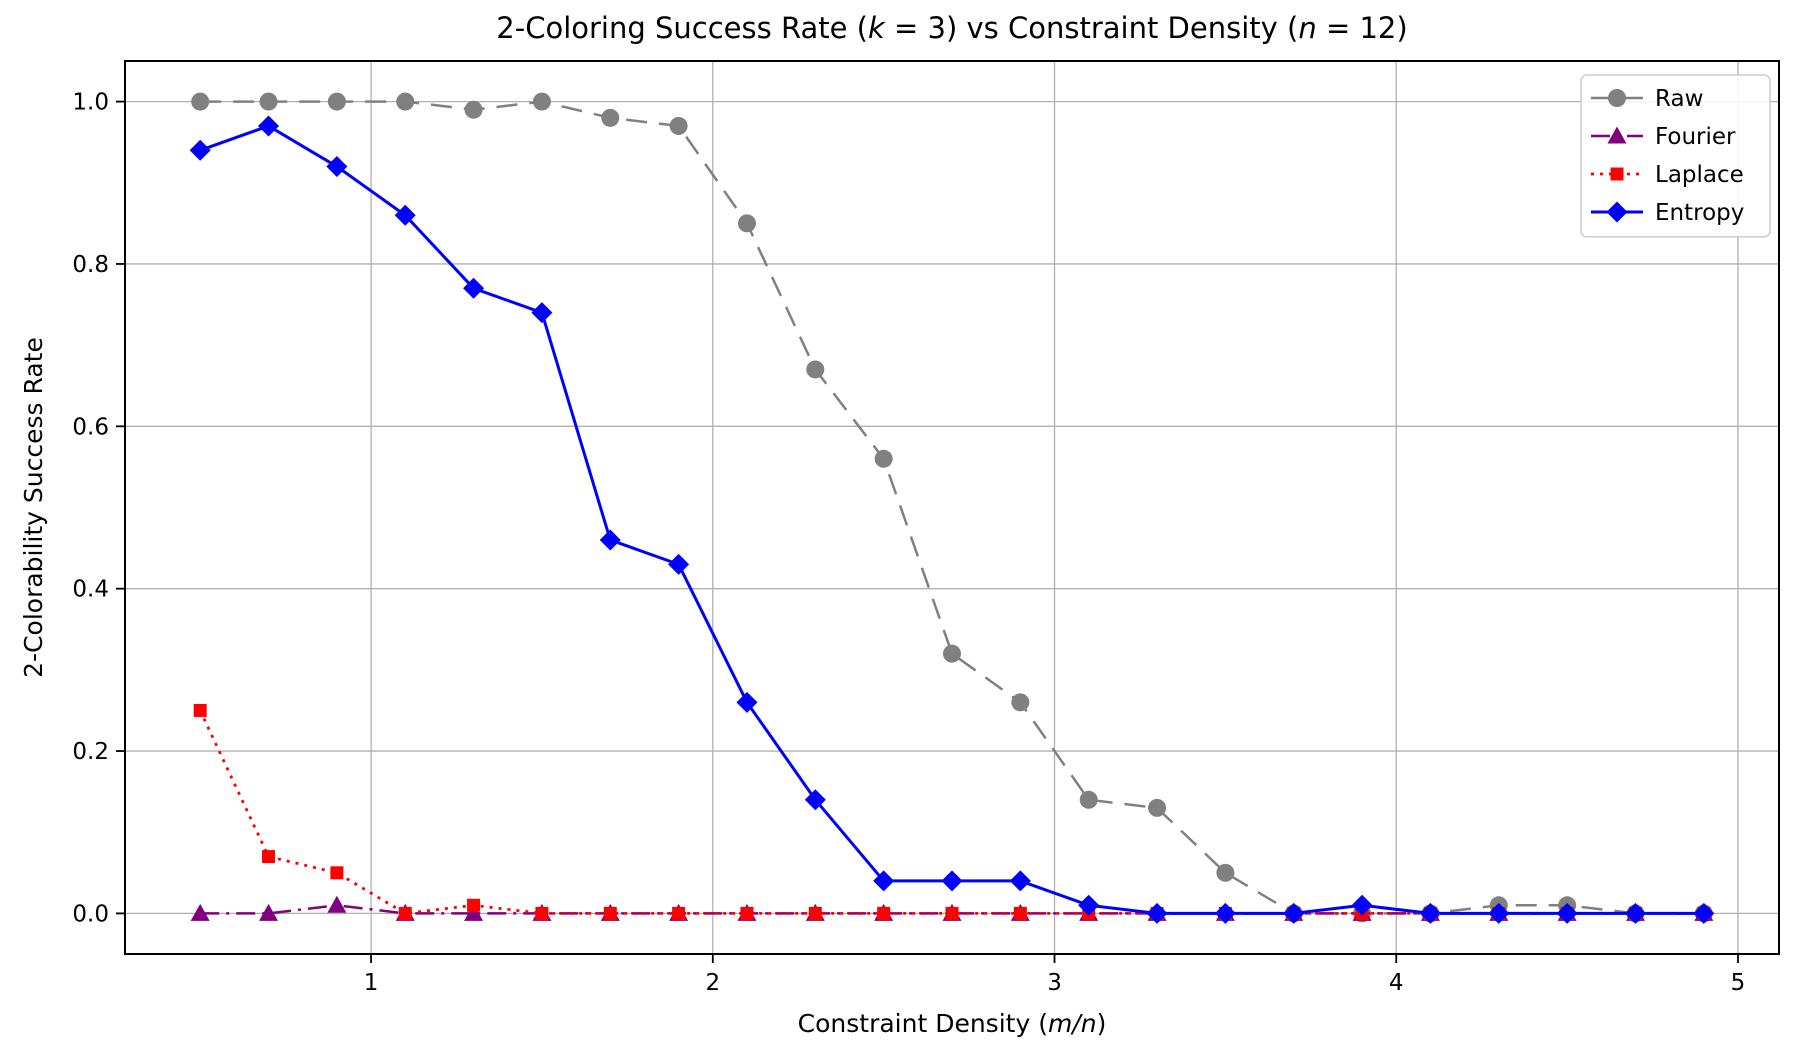 This screenshot has height=1059, width=1796. What do you see at coordinates (1738, 983) in the screenshot?
I see `x-tick-label: 5` at bounding box center [1738, 983].